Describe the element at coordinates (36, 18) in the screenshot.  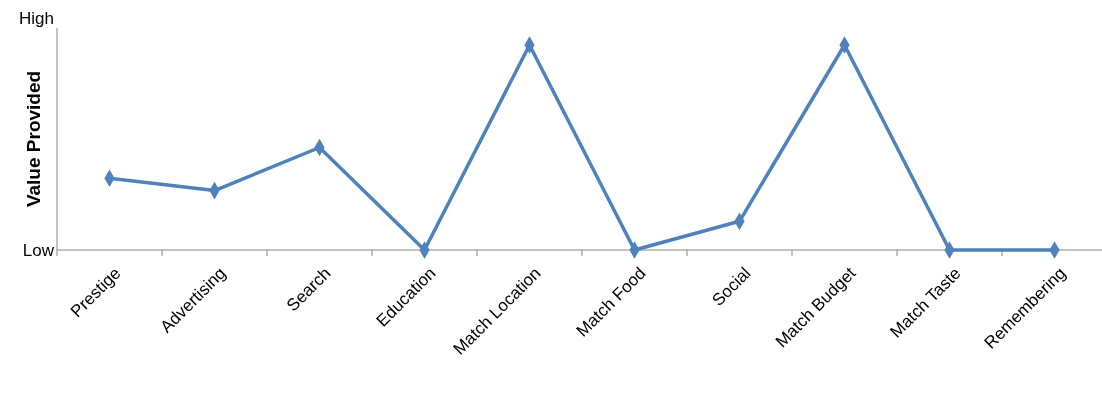
I see `text: High` at that location.